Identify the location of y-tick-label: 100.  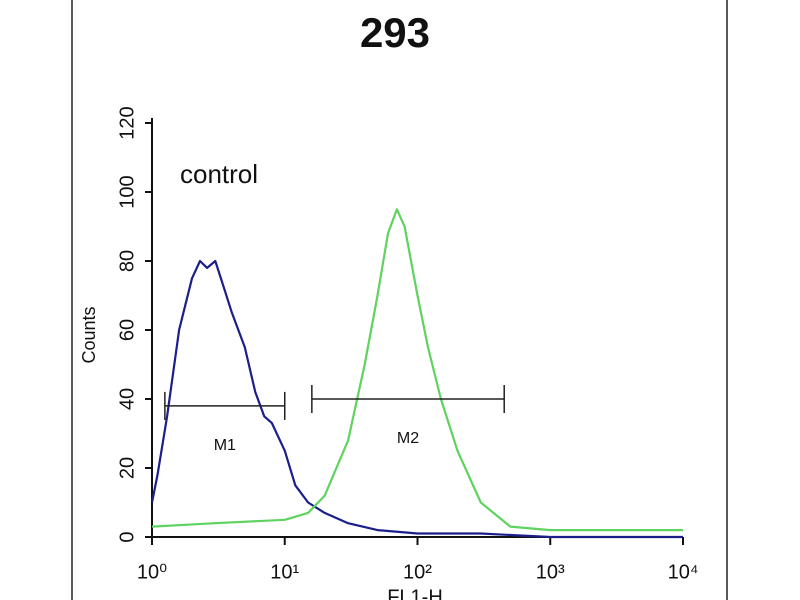
(127, 191).